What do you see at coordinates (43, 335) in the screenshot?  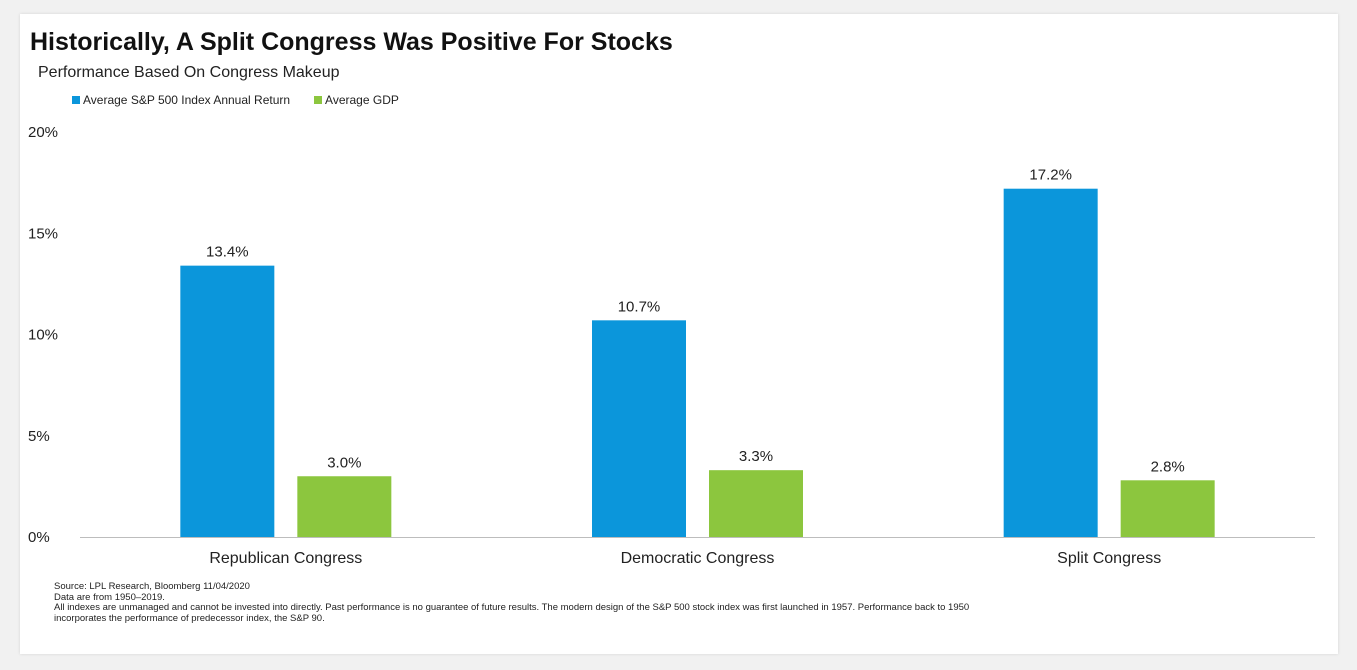 I see `y-tick-label: 10%` at bounding box center [43, 335].